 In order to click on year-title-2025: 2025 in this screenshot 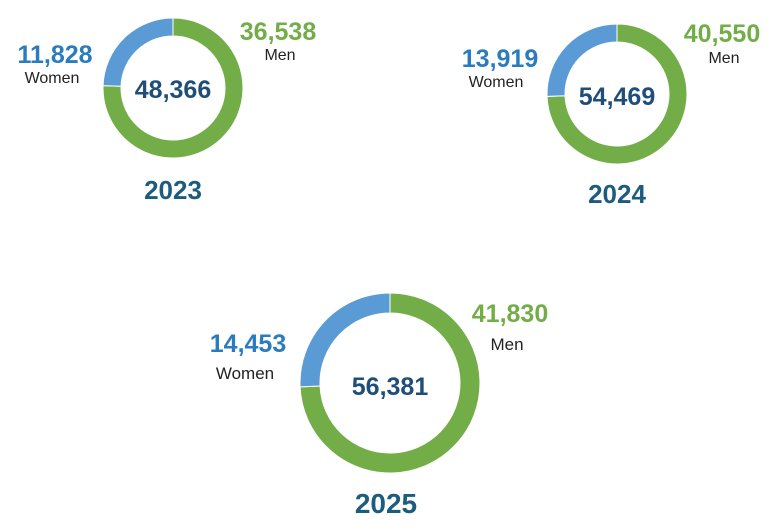, I will do `click(386, 503)`.